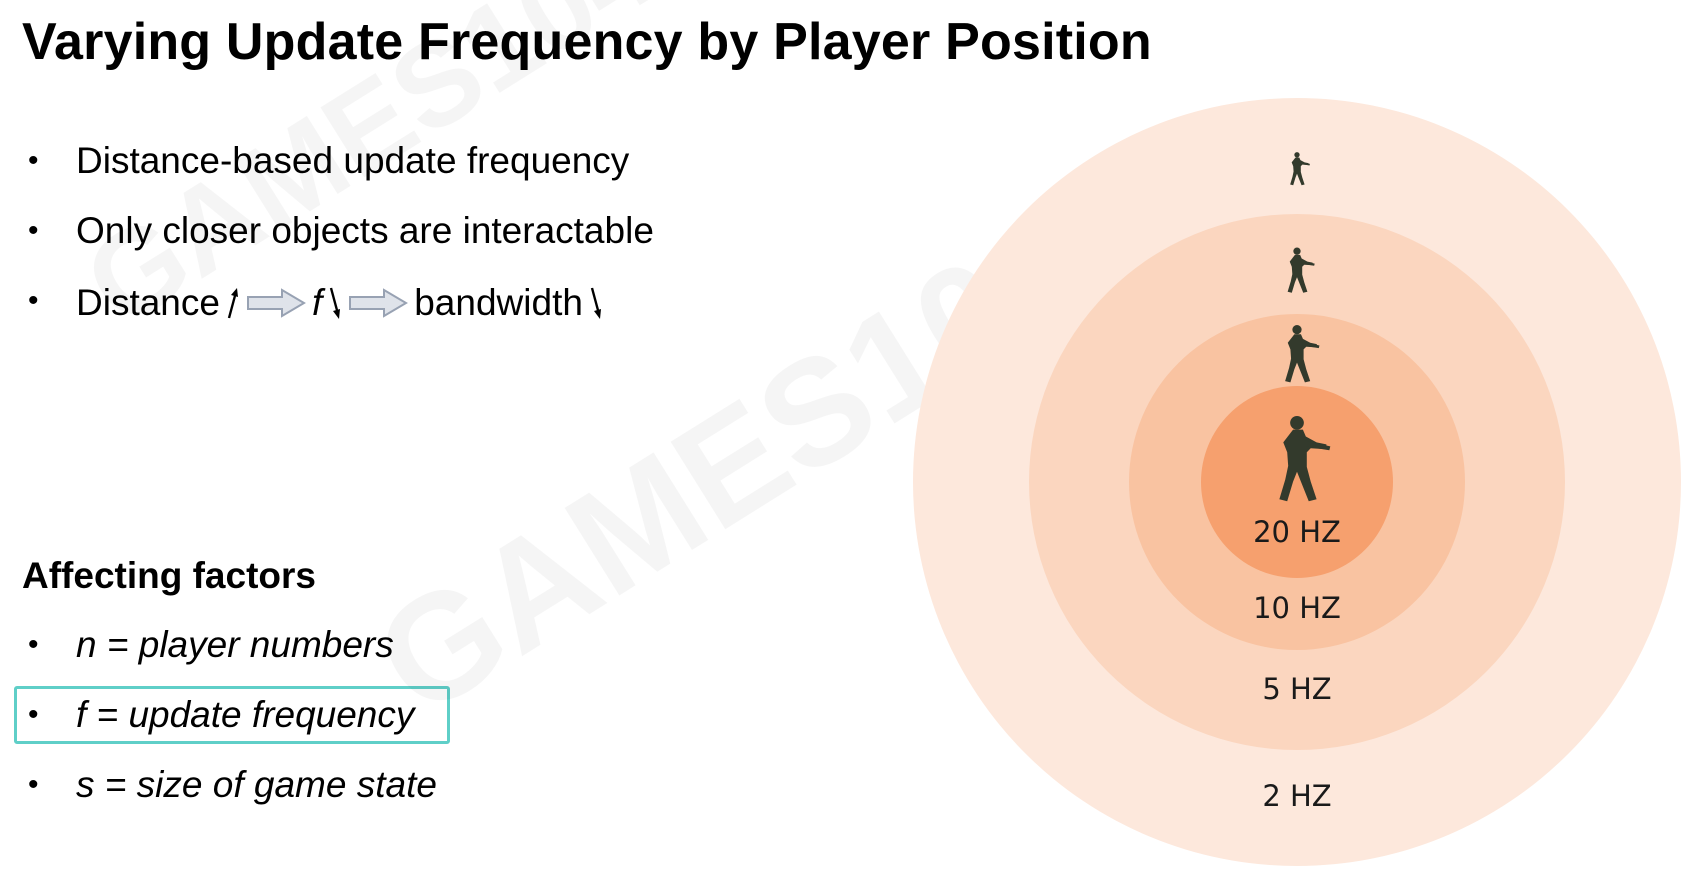  What do you see at coordinates (1297, 532) in the screenshot?
I see `zone-label-20hz: 20 HZ` at bounding box center [1297, 532].